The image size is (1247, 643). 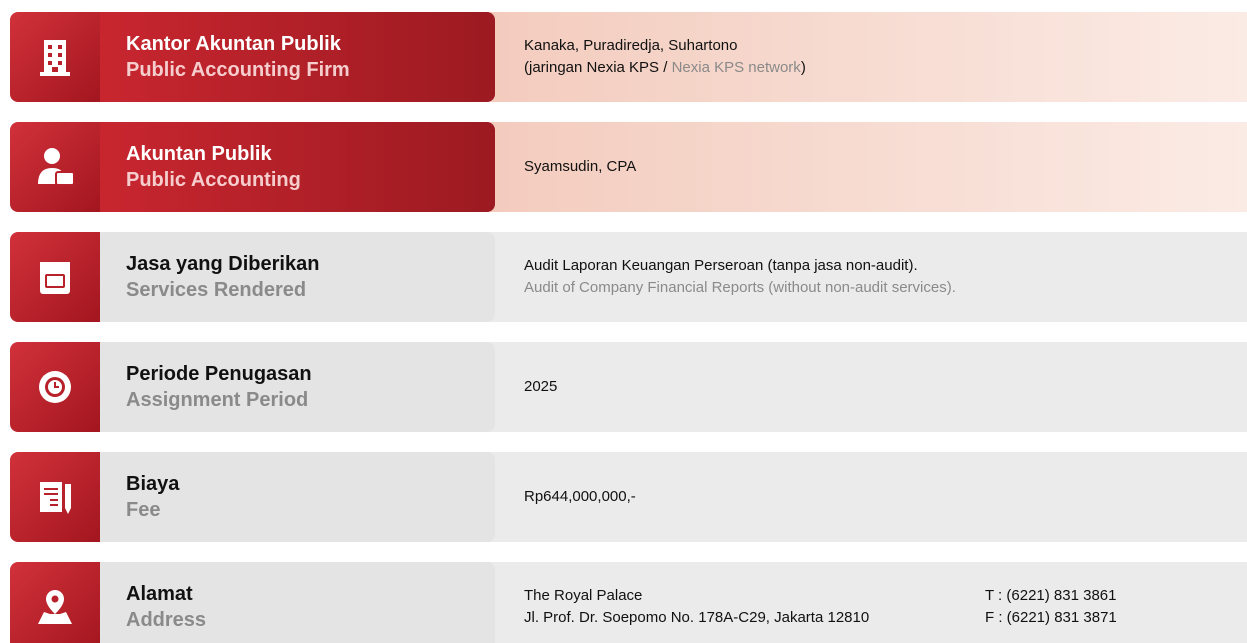 I want to click on row-label: Jasa yang Diberikan Services Rendered, so click(x=297, y=277).